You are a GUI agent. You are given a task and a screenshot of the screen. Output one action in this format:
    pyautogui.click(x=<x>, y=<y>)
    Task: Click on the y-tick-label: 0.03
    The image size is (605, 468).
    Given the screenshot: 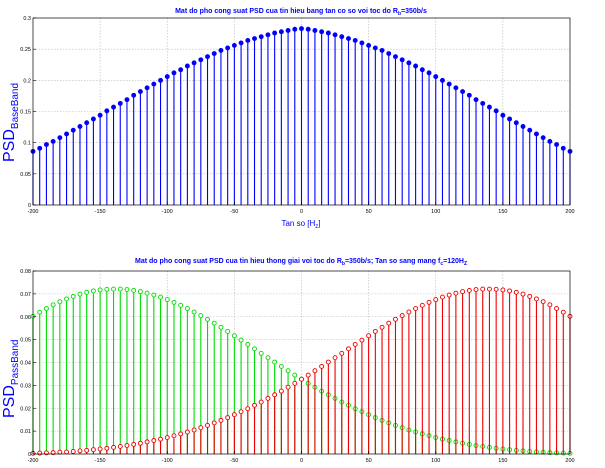 What is the action you would take?
    pyautogui.click(x=25, y=386)
    